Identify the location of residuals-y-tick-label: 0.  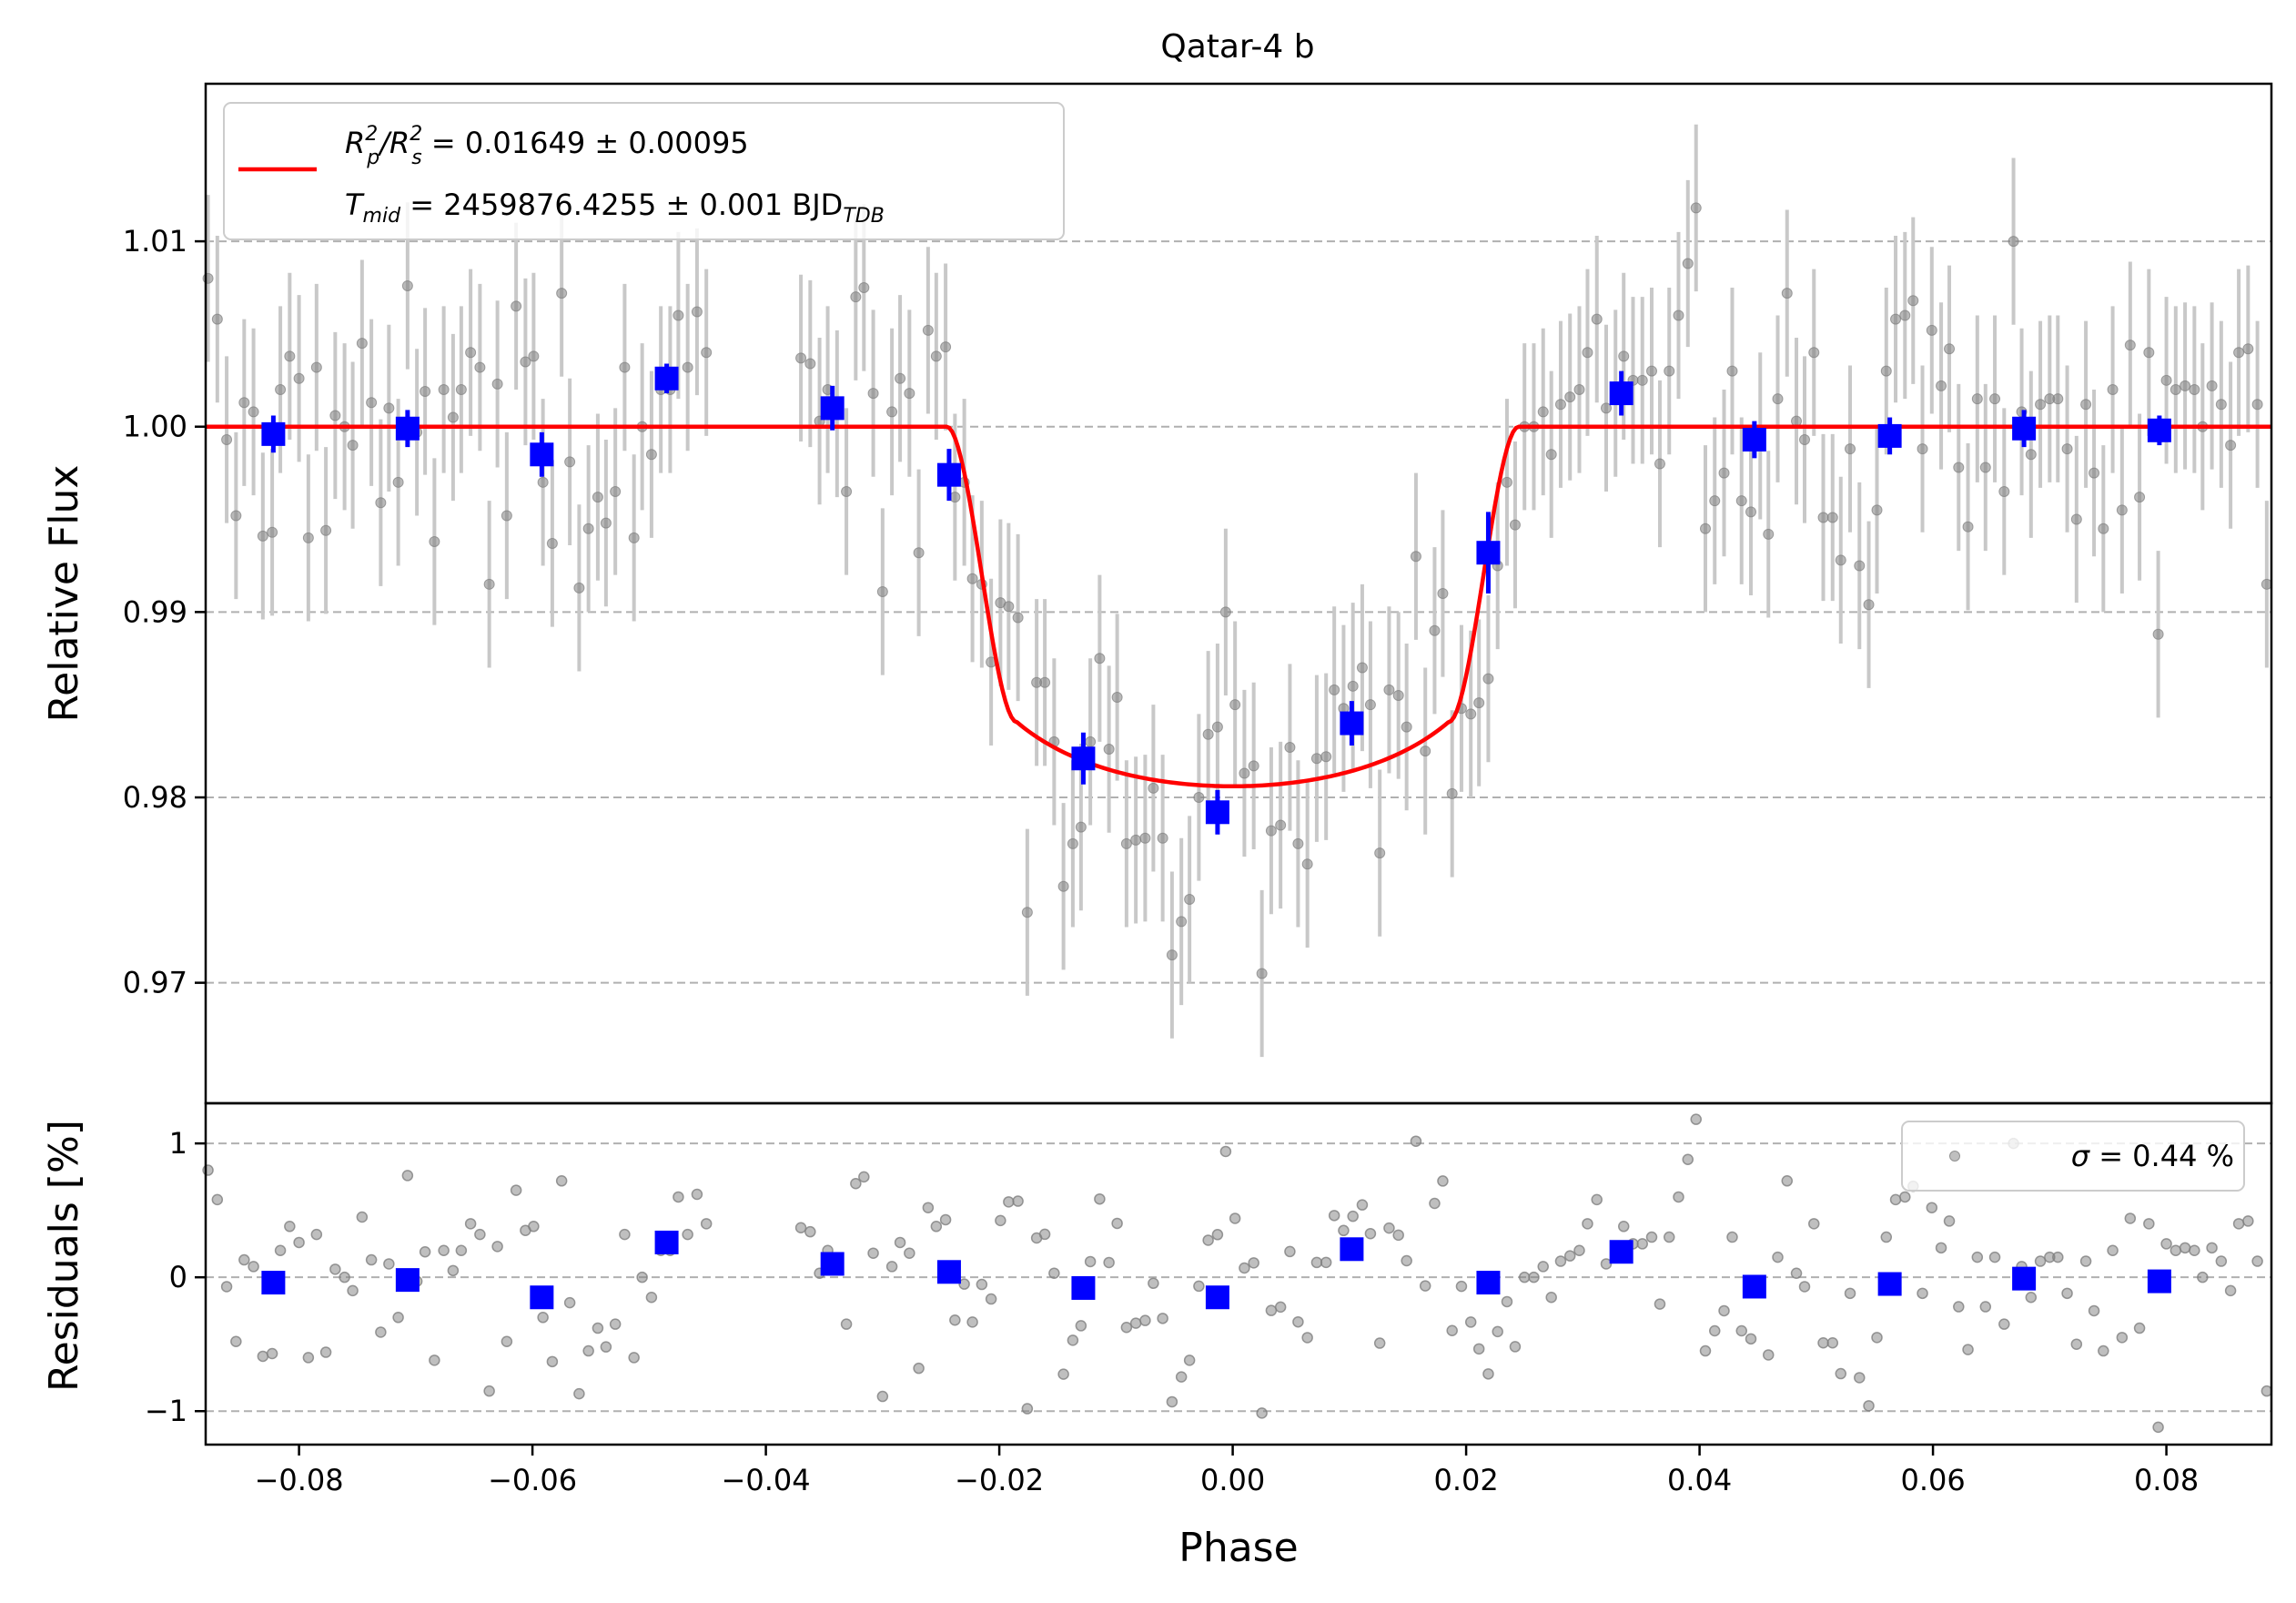
(178, 1277).